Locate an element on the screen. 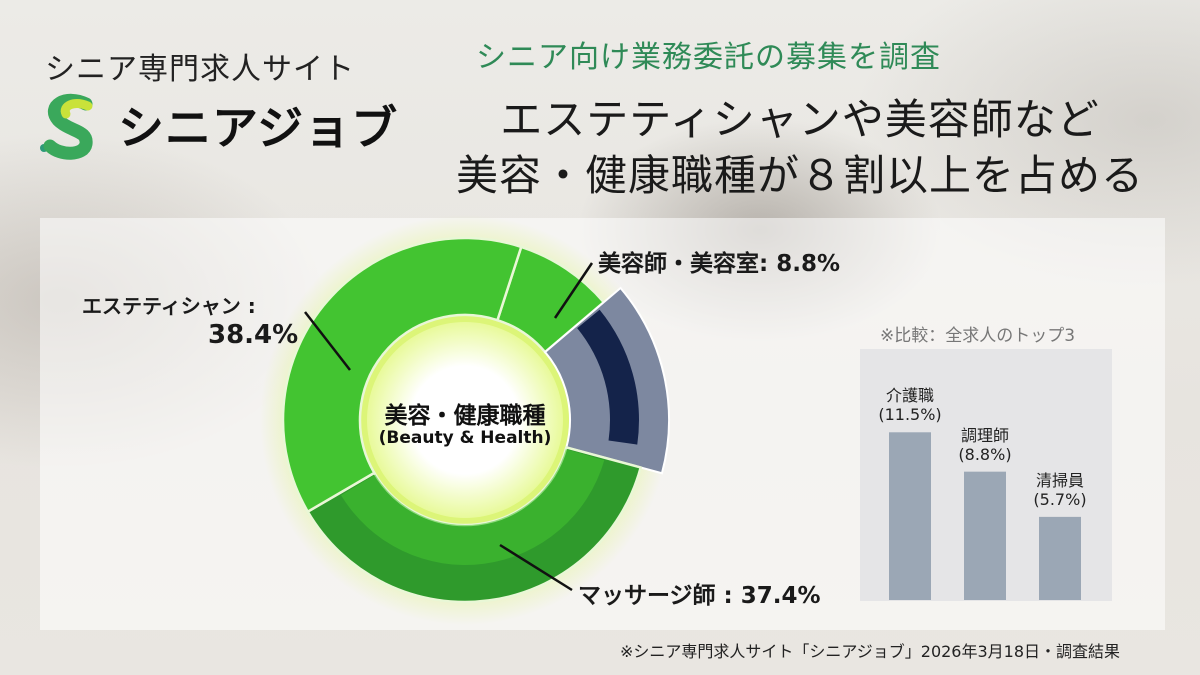 The image size is (1200, 675). slice-other-inner is located at coordinates (608, 377).